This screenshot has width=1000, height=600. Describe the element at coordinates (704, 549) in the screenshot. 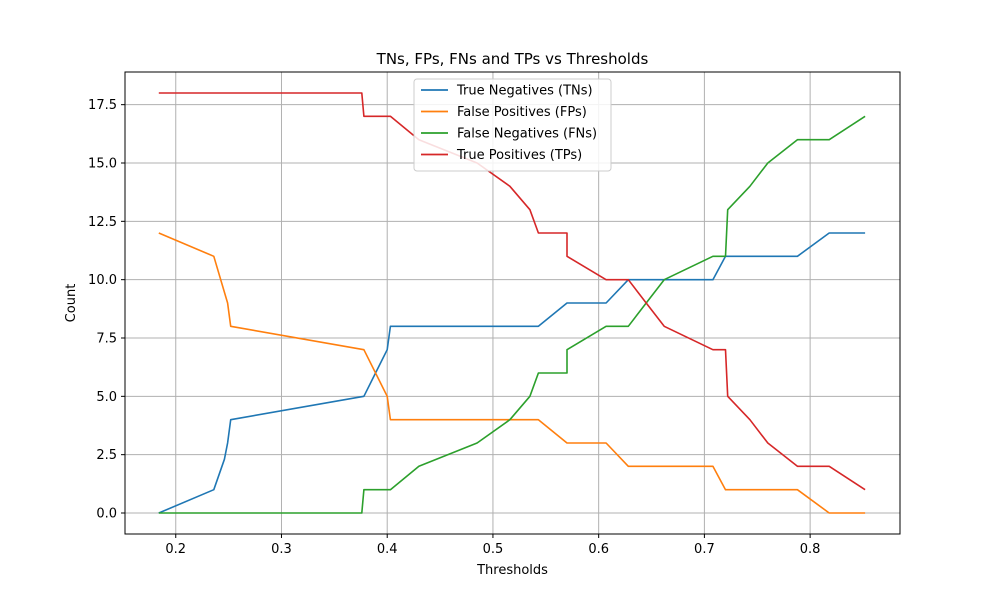

I see `x-tick-label: 0.7` at that location.